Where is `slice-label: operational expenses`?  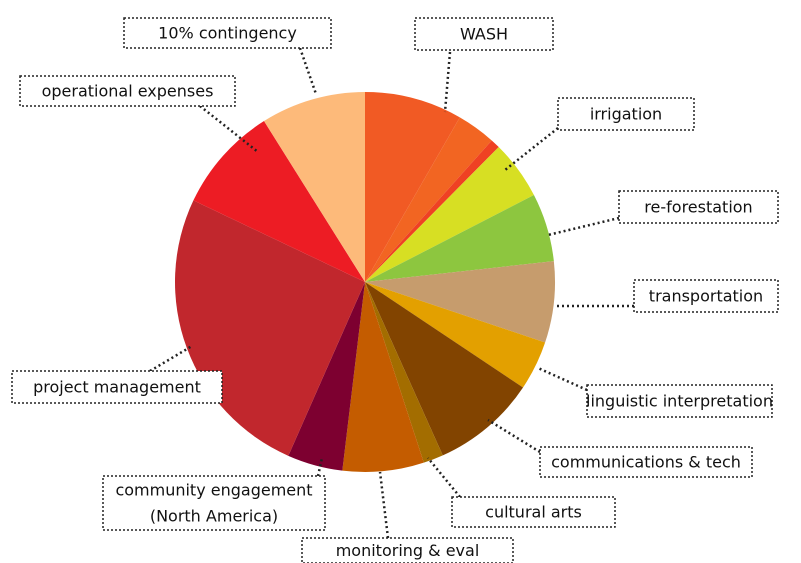
slice-label: operational expenses is located at coordinates (128, 91).